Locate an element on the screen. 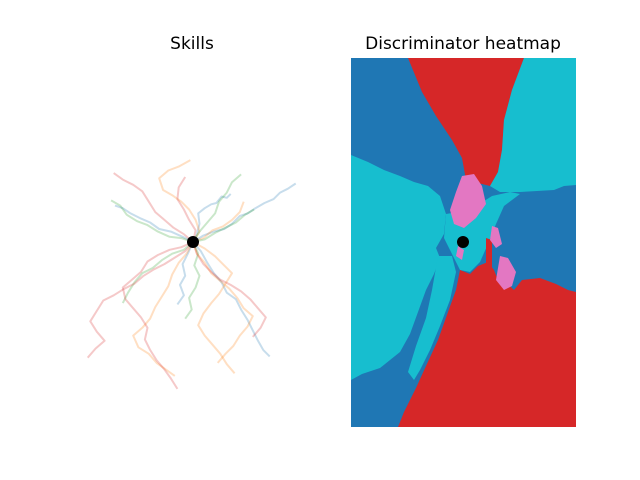 The width and height of the screenshot is (640, 480). skills-title: Skills is located at coordinates (192, 44).